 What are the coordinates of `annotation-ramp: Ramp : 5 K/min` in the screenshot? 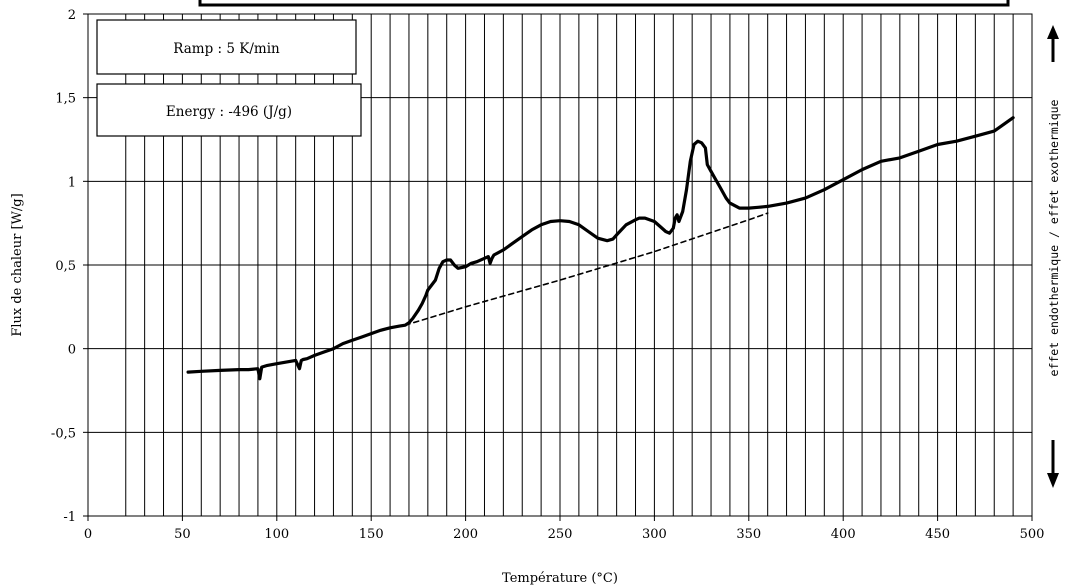 It's located at (226, 47).